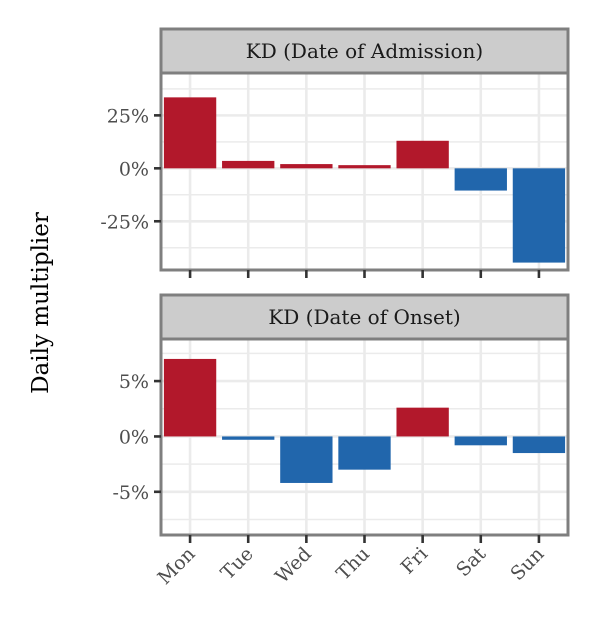  I want to click on facet-onset-bars, so click(364, 420).